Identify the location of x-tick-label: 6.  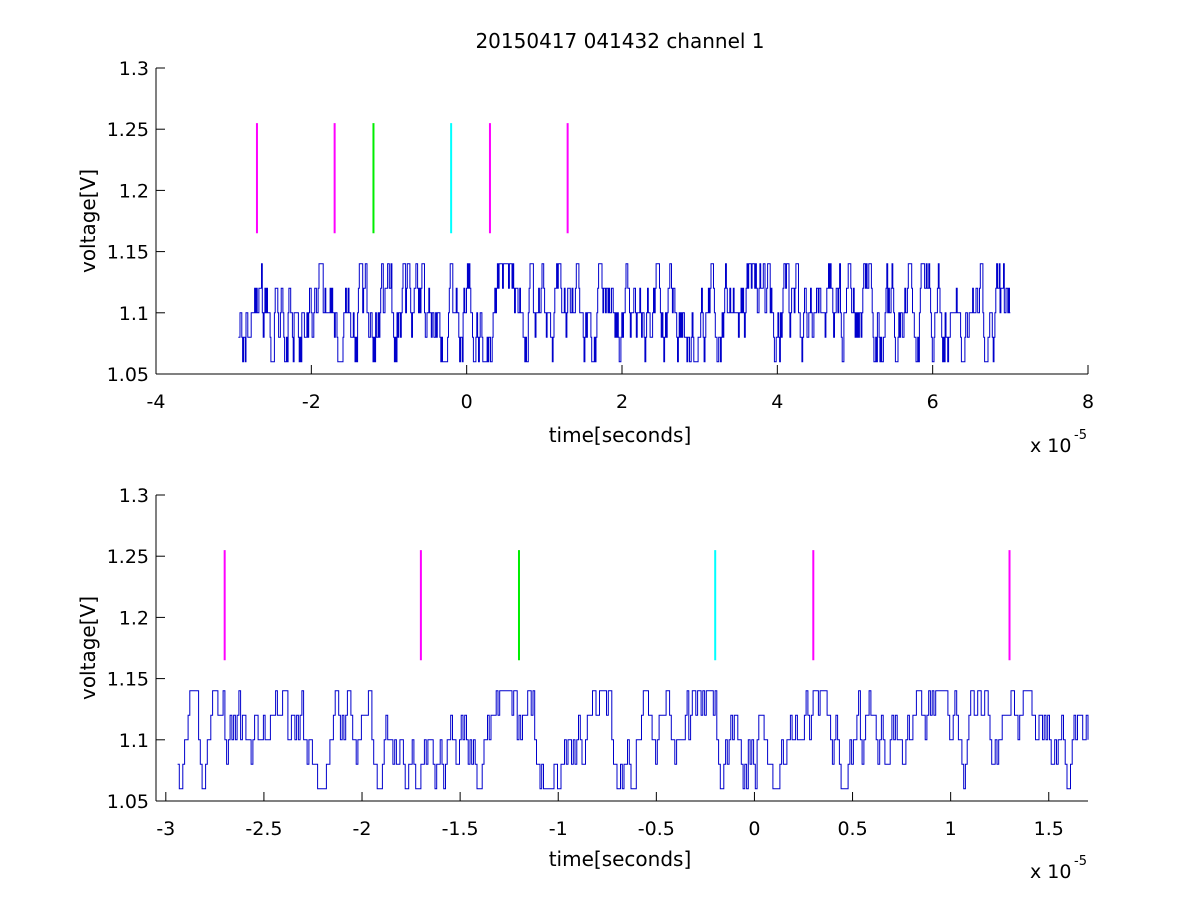
(933, 402).